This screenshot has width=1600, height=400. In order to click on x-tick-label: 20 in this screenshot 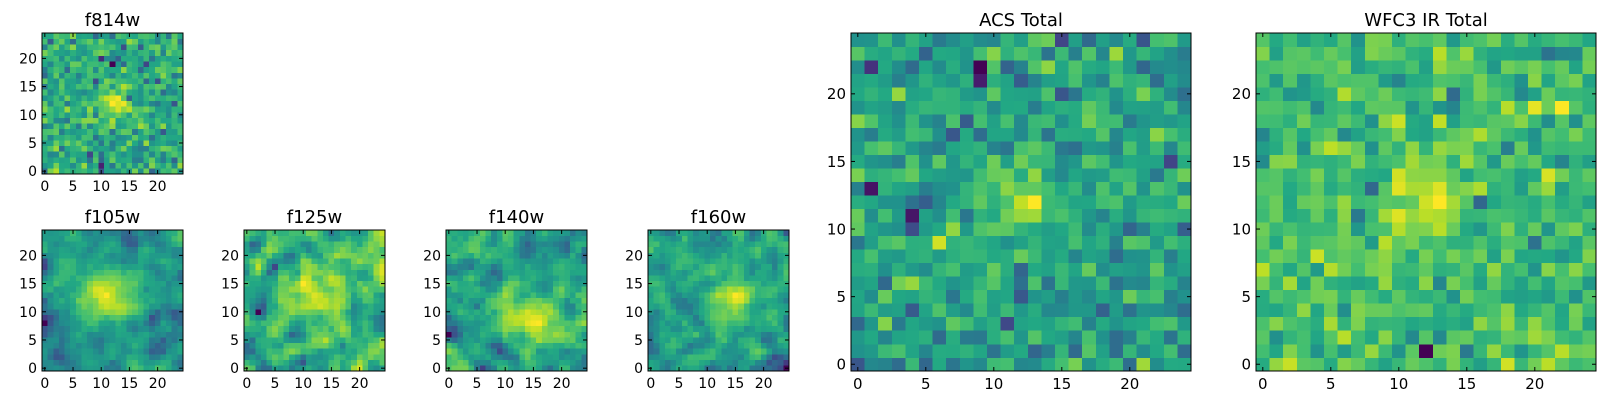, I will do `click(562, 384)`.